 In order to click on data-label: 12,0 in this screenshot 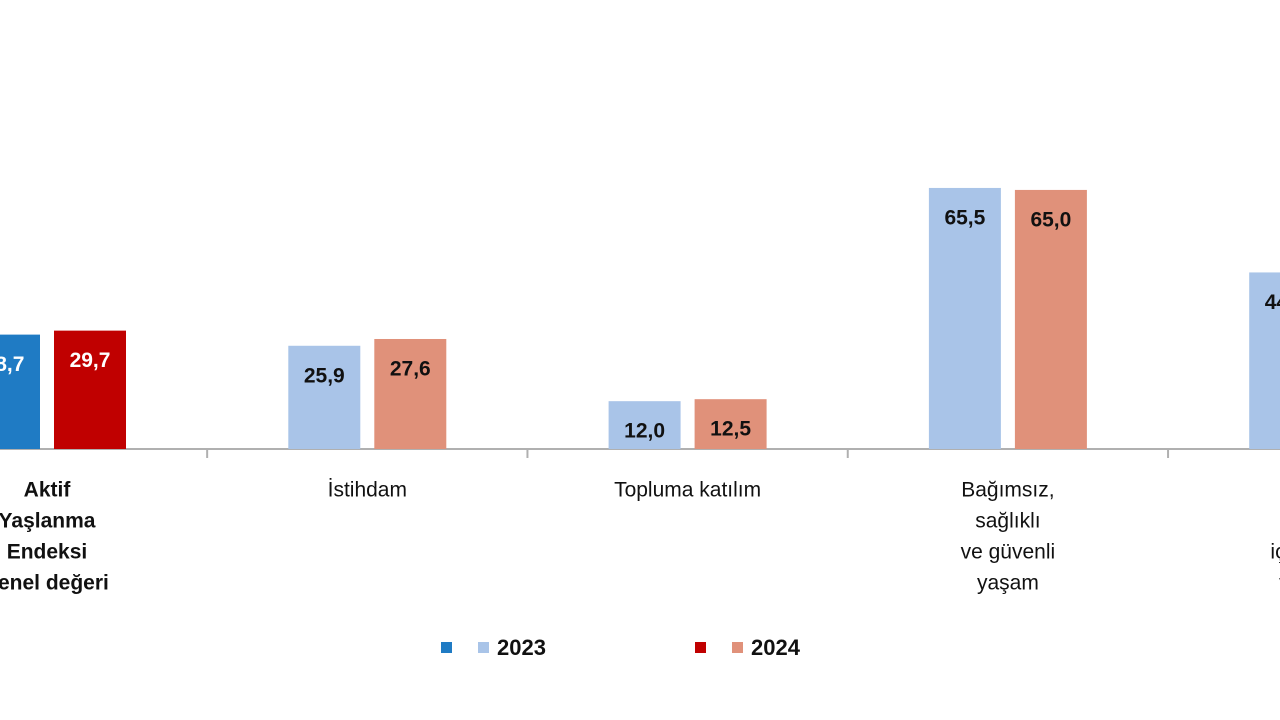, I will do `click(644, 431)`.